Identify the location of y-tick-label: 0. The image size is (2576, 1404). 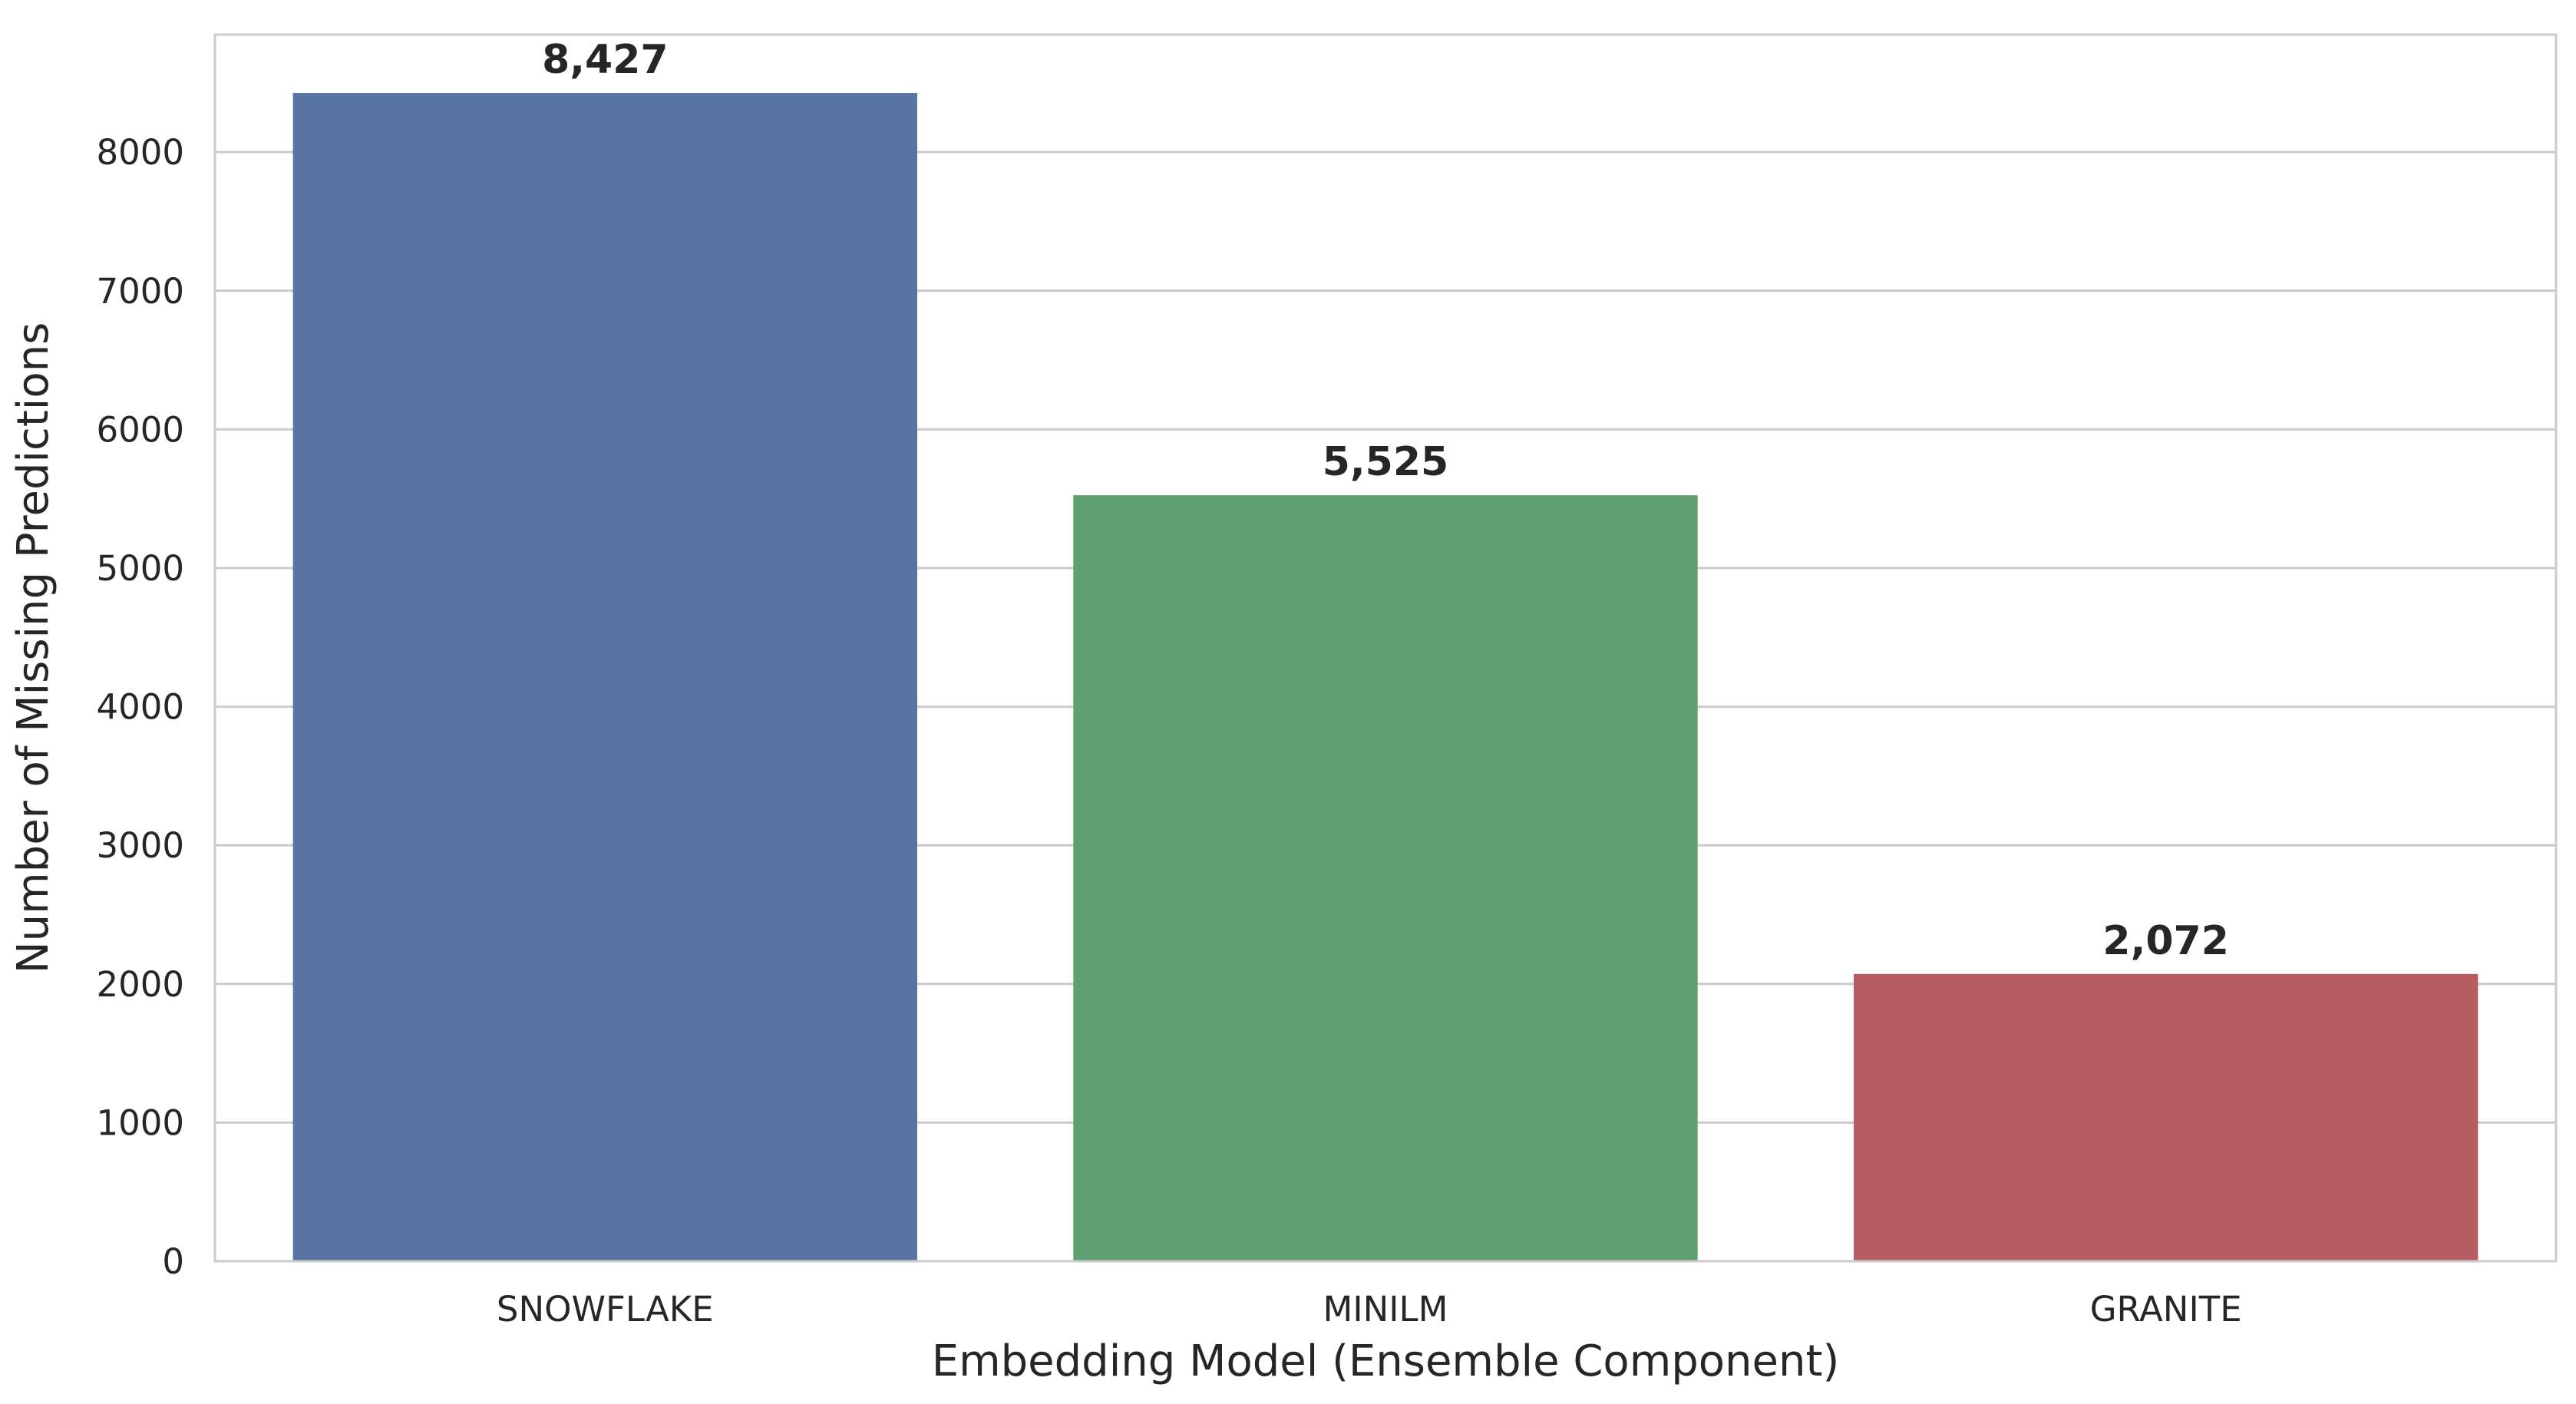
(173, 1261).